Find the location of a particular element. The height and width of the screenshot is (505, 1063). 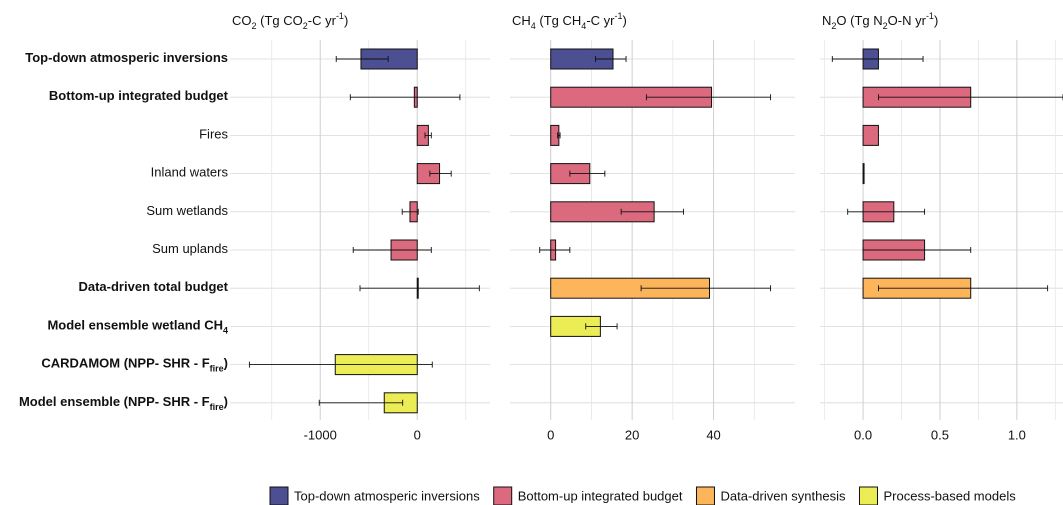

axis-title: CH4 (Tg CH4-C yr-1) is located at coordinates (569, 21).